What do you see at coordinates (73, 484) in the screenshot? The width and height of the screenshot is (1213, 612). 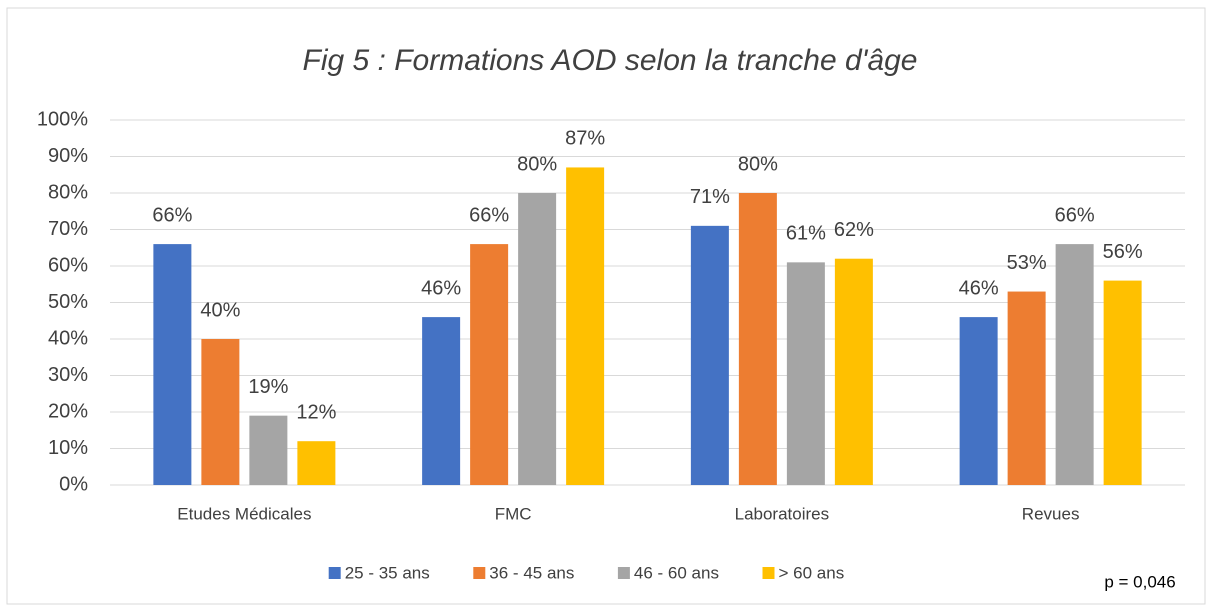 I see `y-tick-label: 0%` at bounding box center [73, 484].